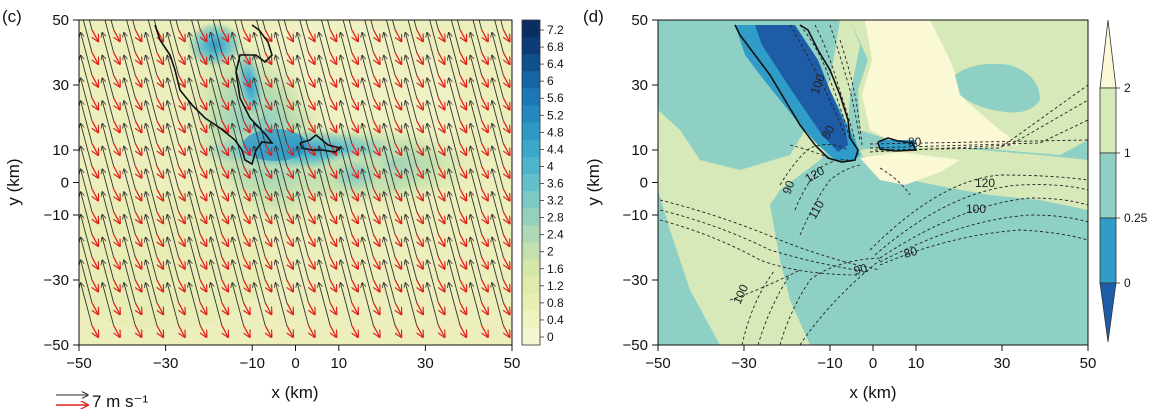  What do you see at coordinates (1127, 153) in the screenshot?
I see `colorbar-label: 1` at bounding box center [1127, 153].